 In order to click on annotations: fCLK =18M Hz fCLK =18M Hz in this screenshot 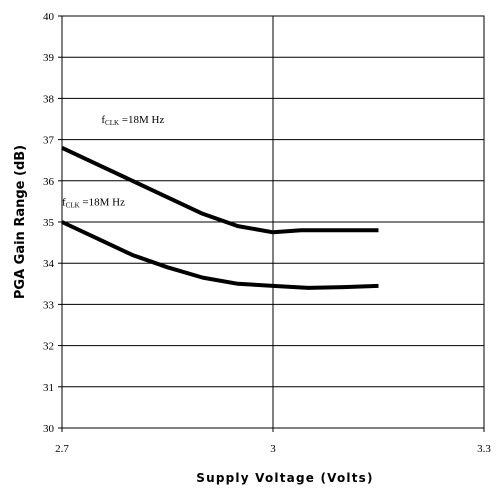, I will do `click(113, 161)`.